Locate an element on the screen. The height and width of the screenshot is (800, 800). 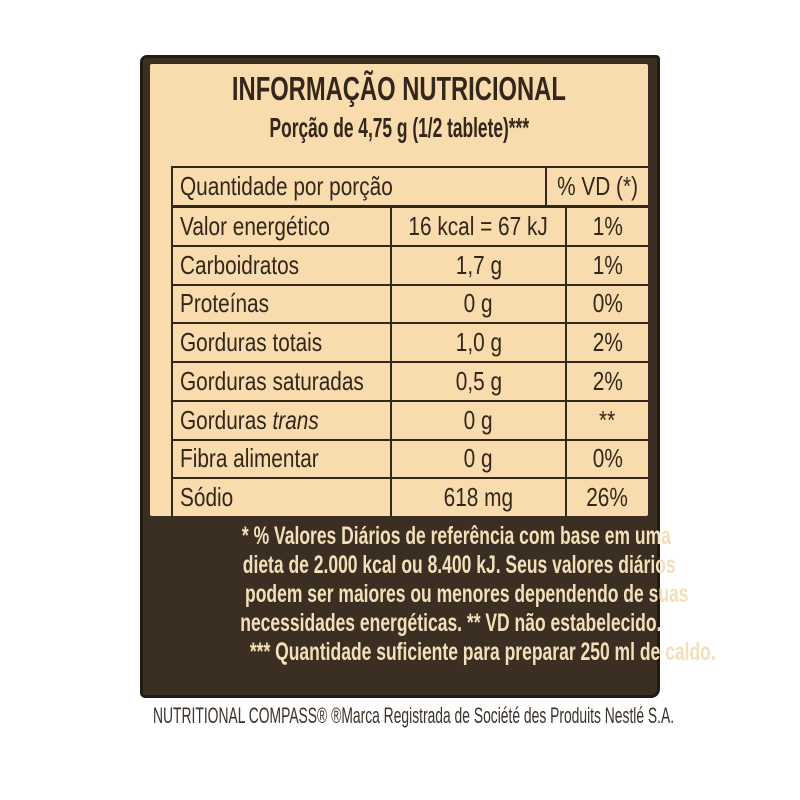
nutrient-amount-text: 1,7 g is located at coordinates (478, 264).